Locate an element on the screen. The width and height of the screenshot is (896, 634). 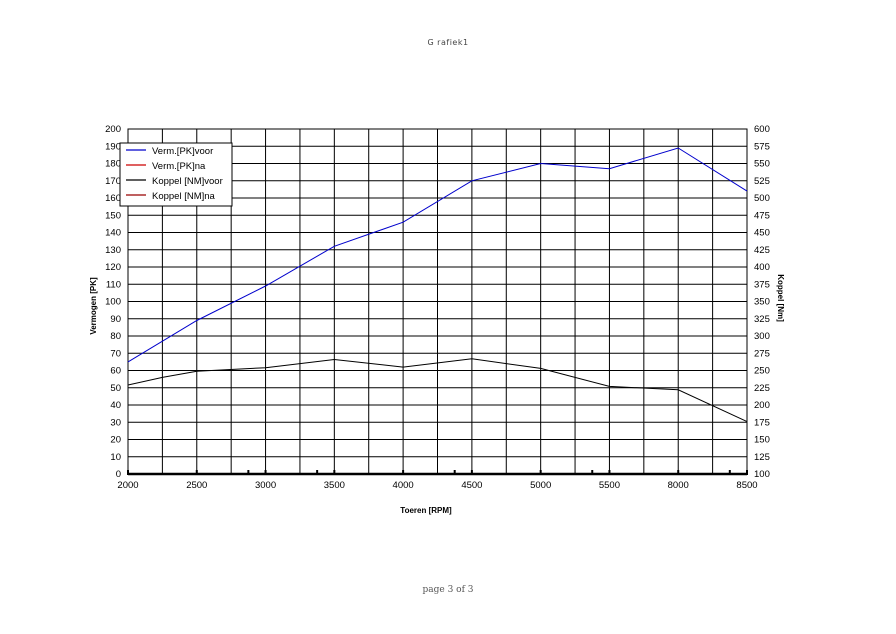
y-right-tick-label: 125 is located at coordinates (762, 457).